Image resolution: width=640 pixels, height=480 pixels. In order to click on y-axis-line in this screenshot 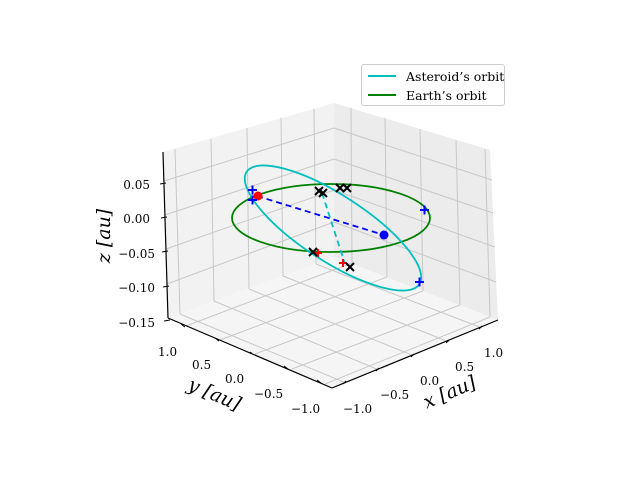, I will do `click(250, 353)`.